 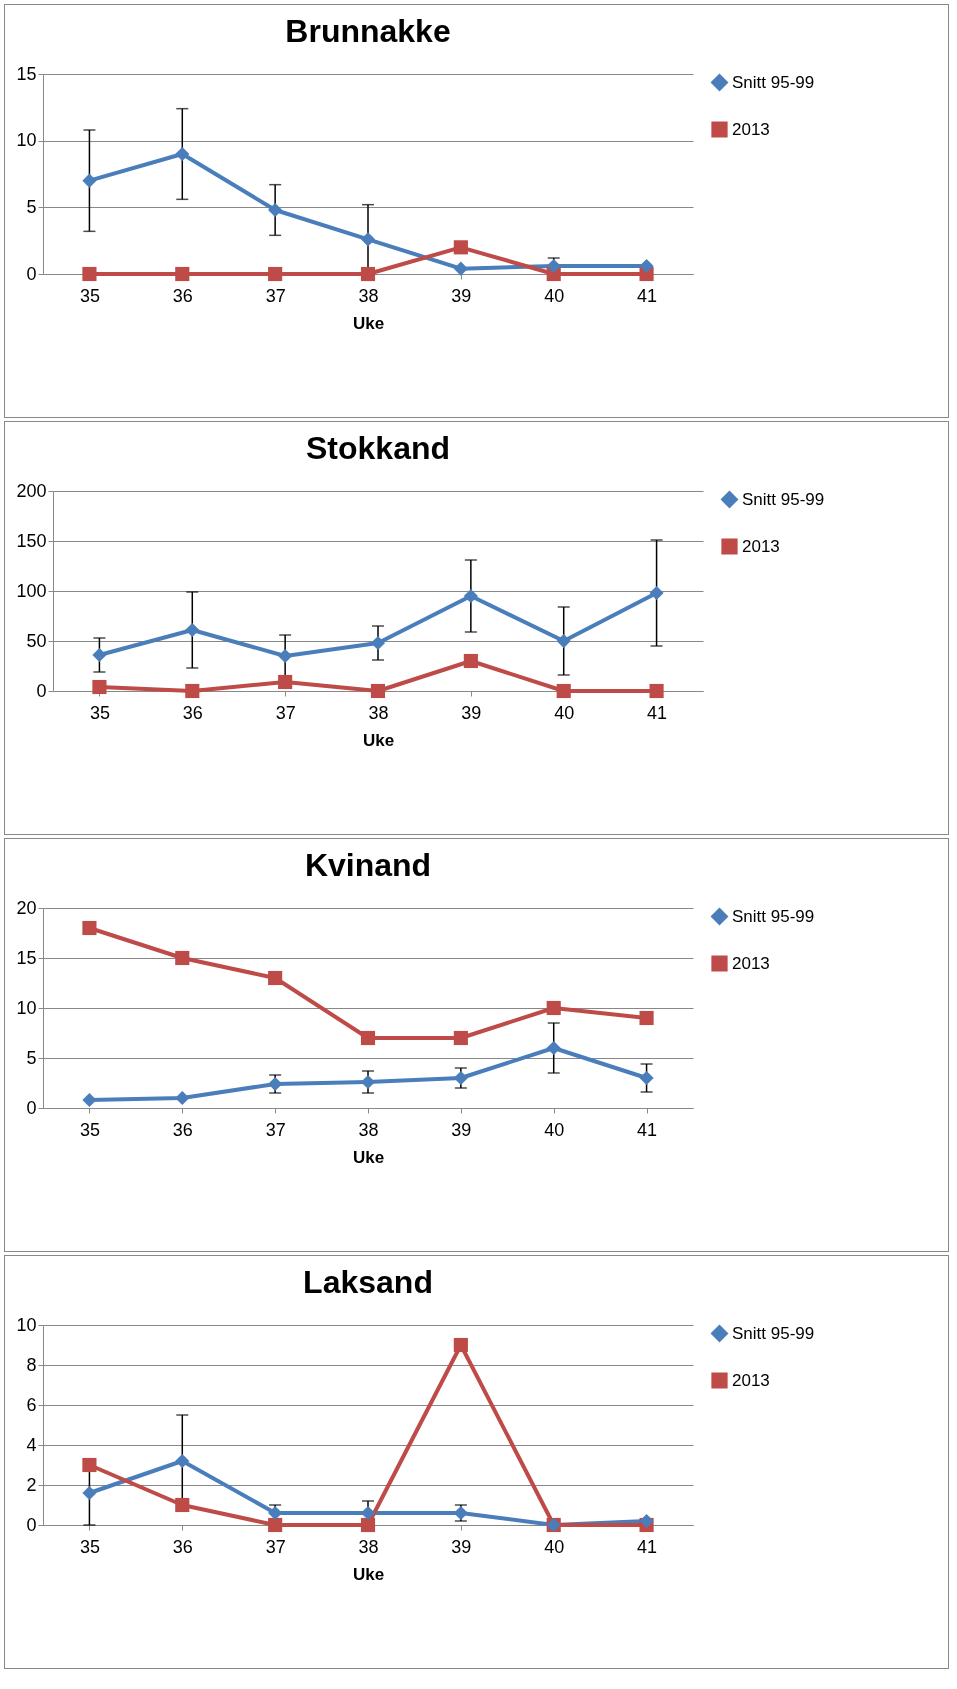 I want to click on chart-title: Kvinand, so click(x=368, y=865).